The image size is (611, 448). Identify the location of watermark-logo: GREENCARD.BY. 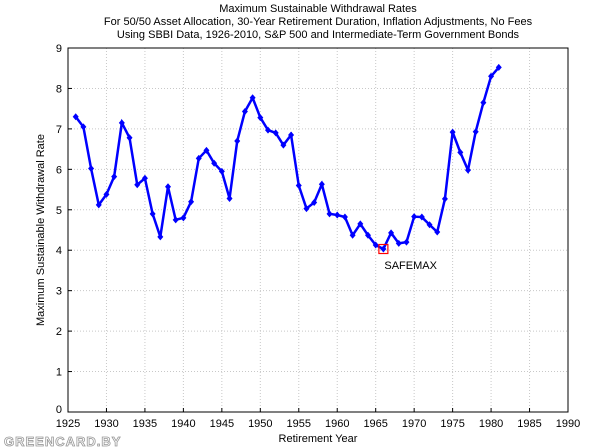
(62, 441).